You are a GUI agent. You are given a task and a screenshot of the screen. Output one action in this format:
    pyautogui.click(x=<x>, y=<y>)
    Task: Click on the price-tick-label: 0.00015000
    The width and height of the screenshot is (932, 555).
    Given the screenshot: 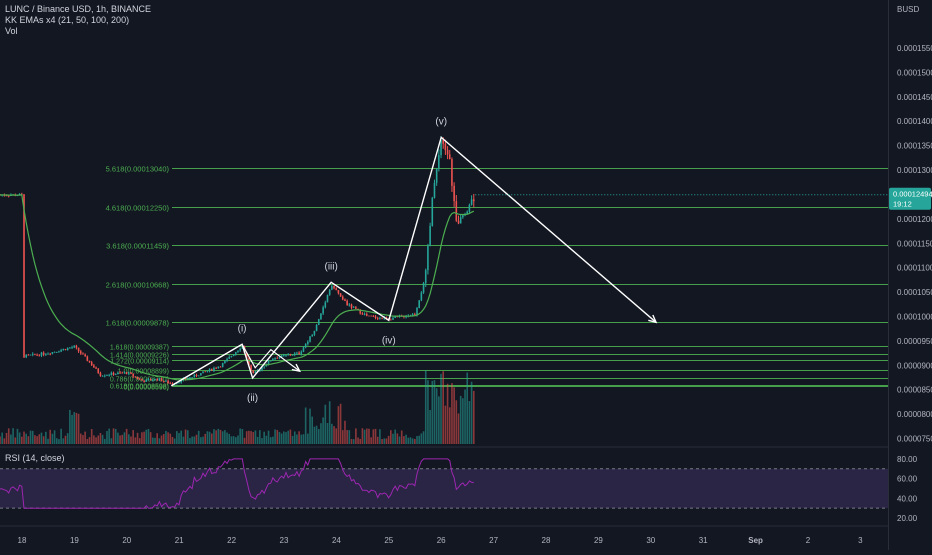 What is the action you would take?
    pyautogui.click(x=914, y=72)
    